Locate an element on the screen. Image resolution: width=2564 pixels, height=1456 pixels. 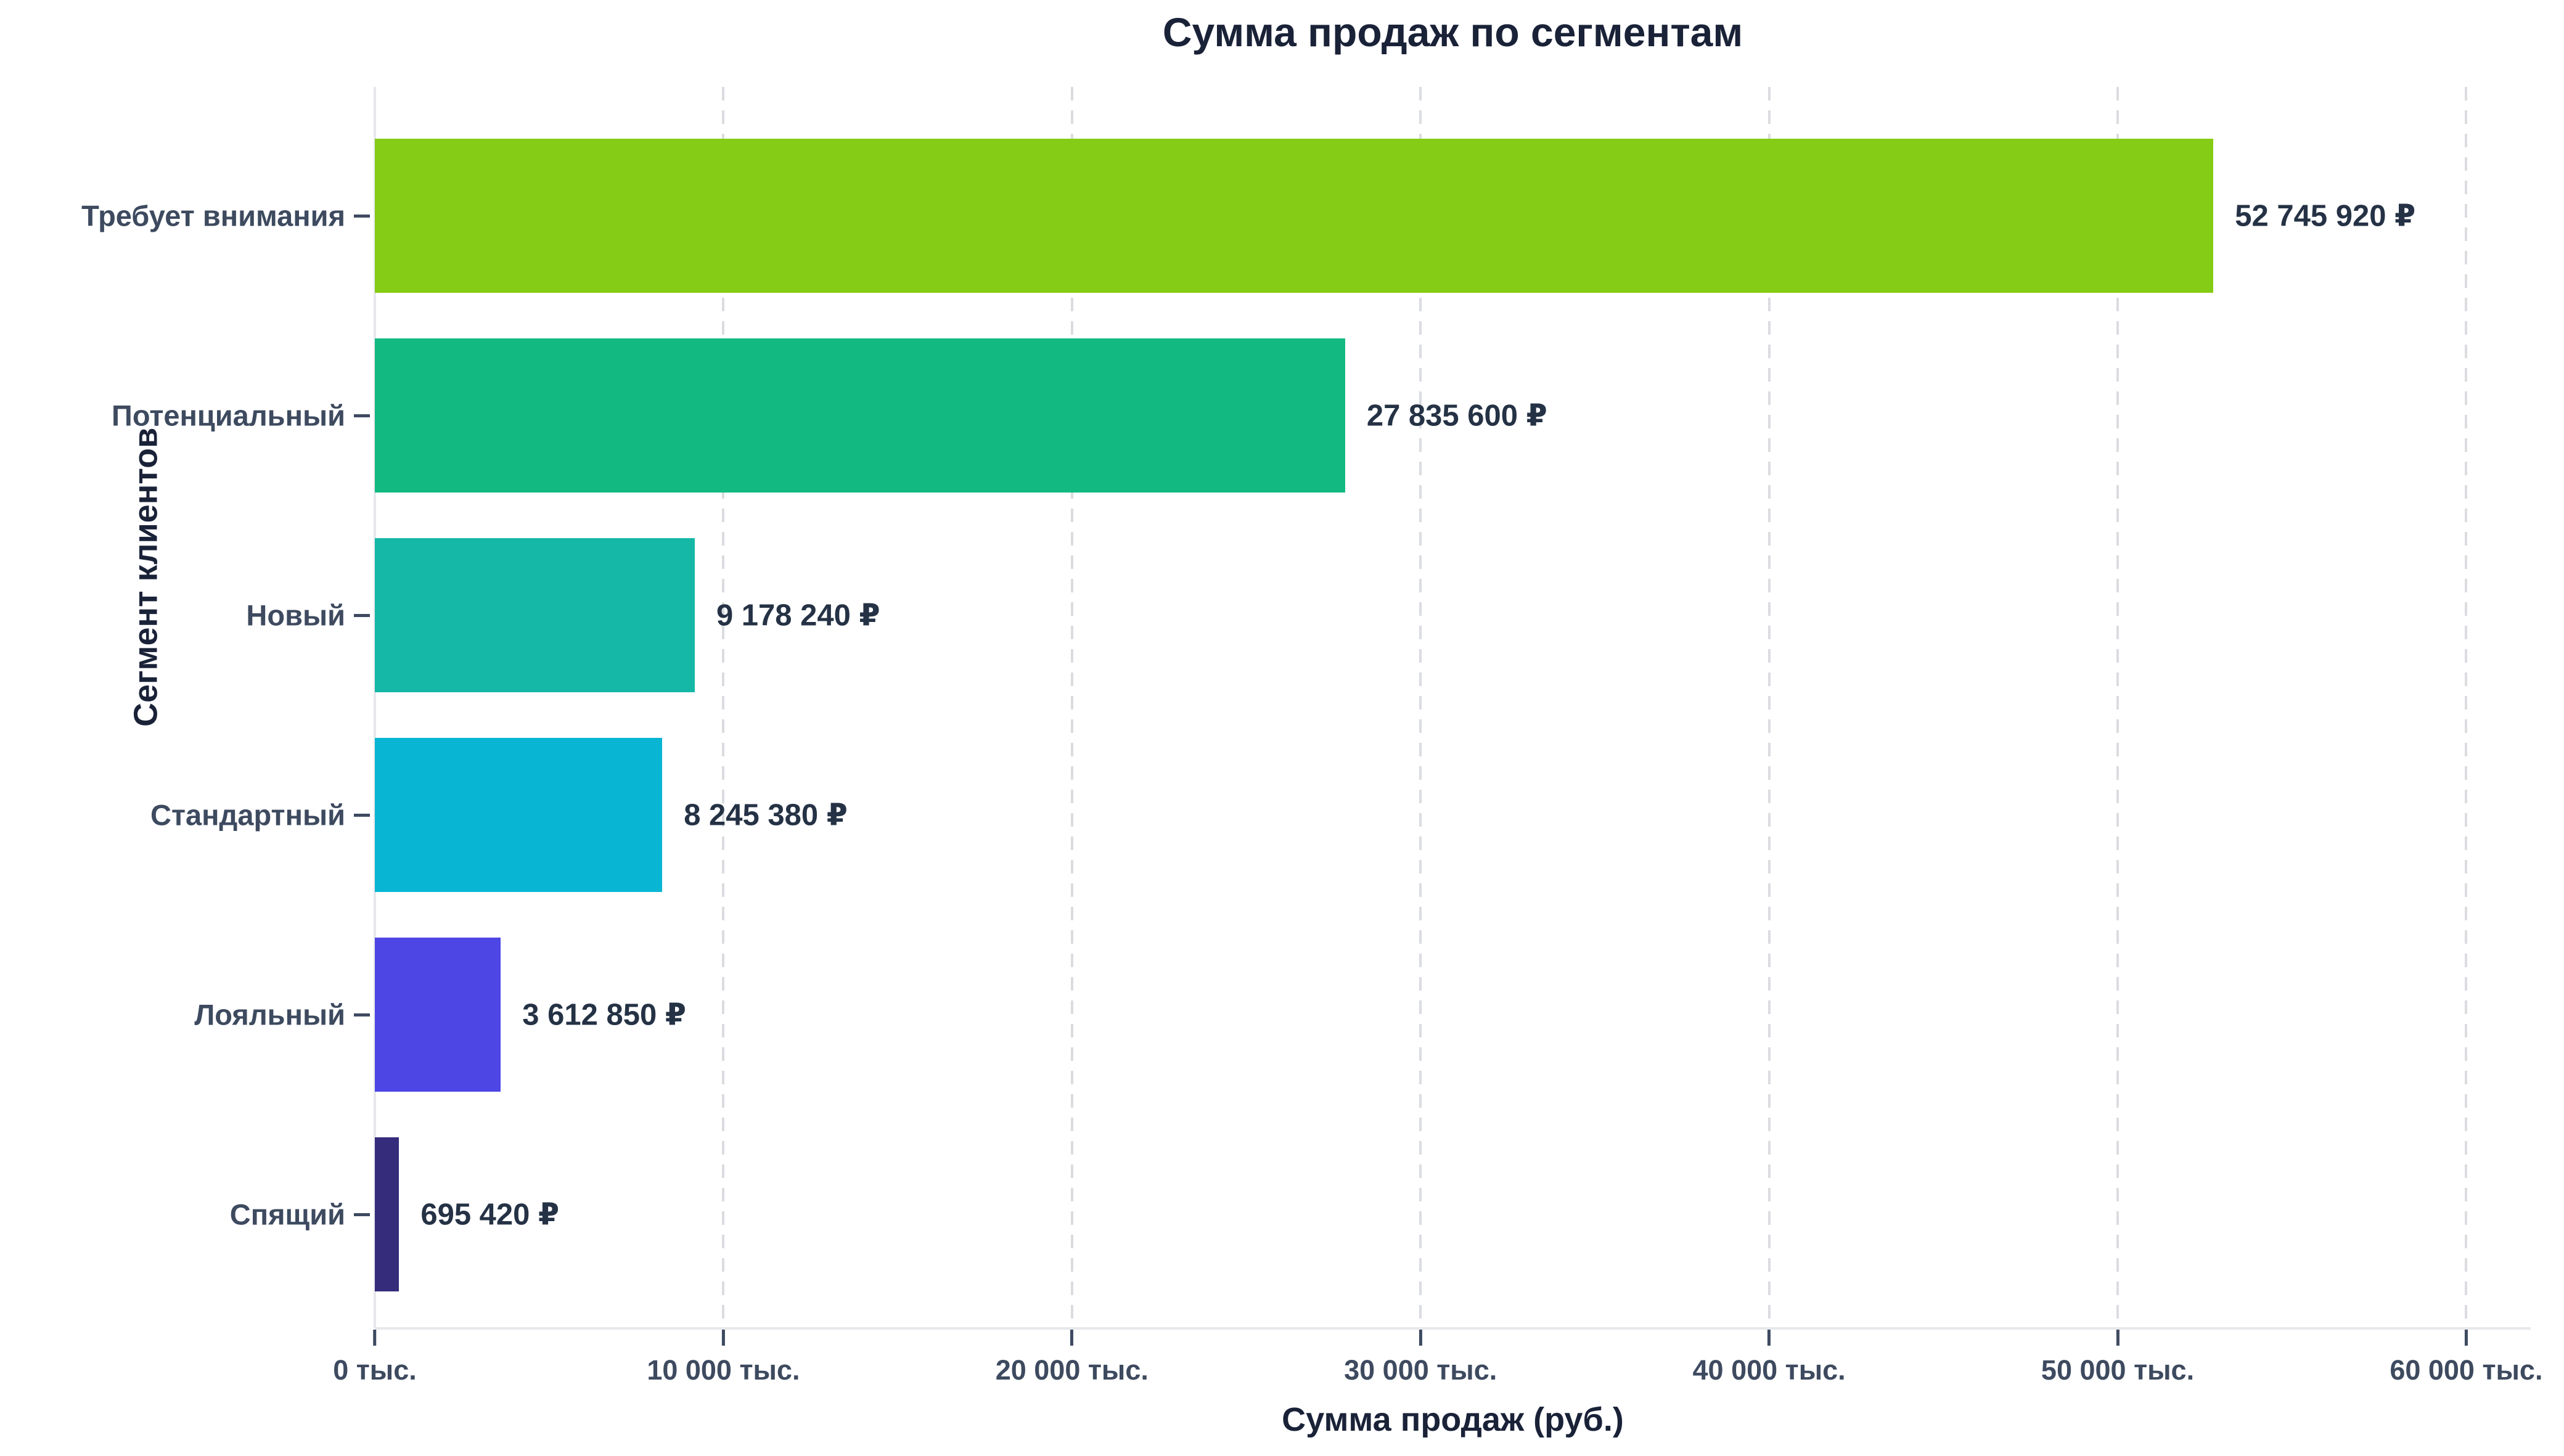
x-tick-label: 60 000 тыс. is located at coordinates (2466, 1370).